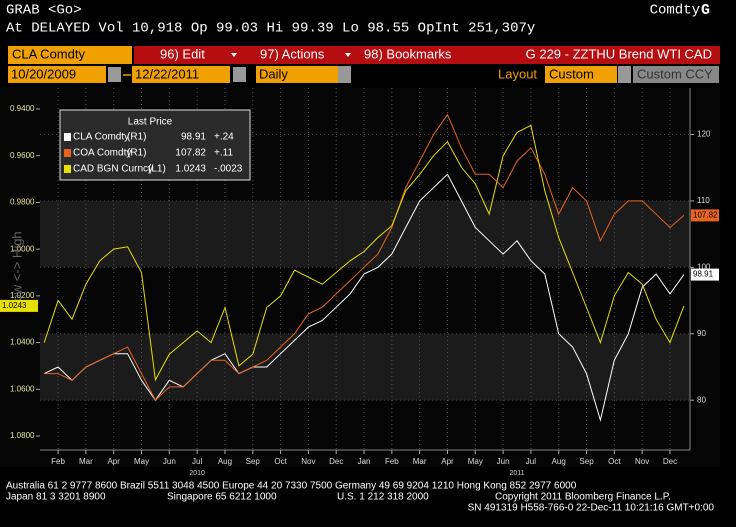 This screenshot has width=736, height=527. Describe the element at coordinates (383, 497) in the screenshot. I see `footer-line: U.S. 1 212 318 2000` at that location.